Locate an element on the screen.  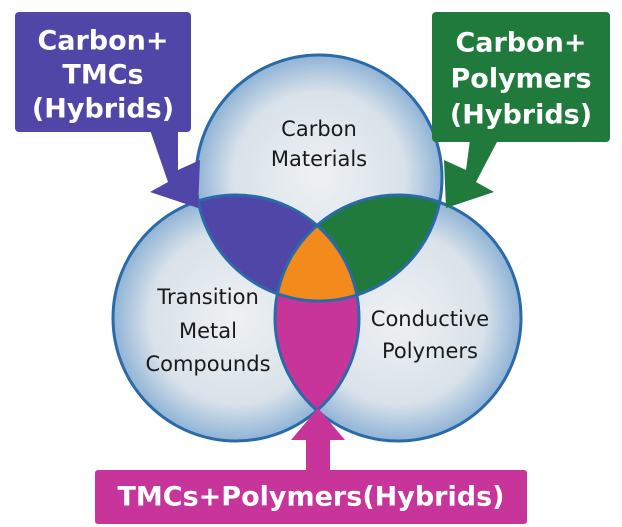
circle-label: Transition is located at coordinates (207, 297).